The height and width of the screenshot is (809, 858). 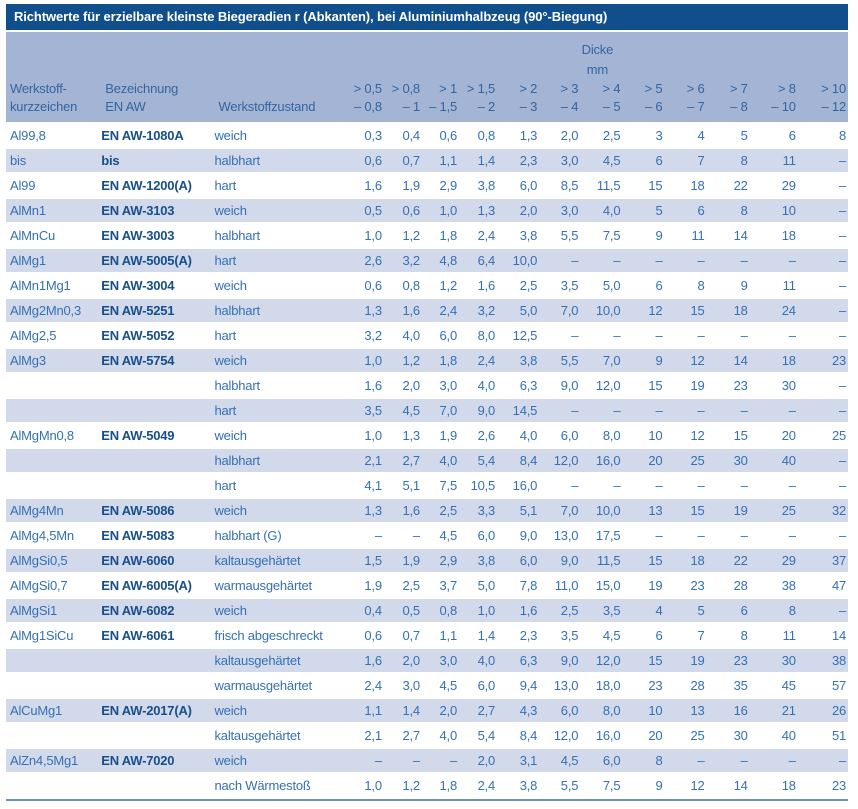 What do you see at coordinates (280, 784) in the screenshot?
I see `condition-cell: nach Wärmestoß` at bounding box center [280, 784].